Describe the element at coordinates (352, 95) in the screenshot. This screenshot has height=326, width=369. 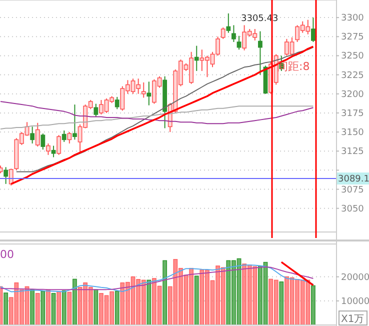
I see `y-tick-label: 3200` at that location.